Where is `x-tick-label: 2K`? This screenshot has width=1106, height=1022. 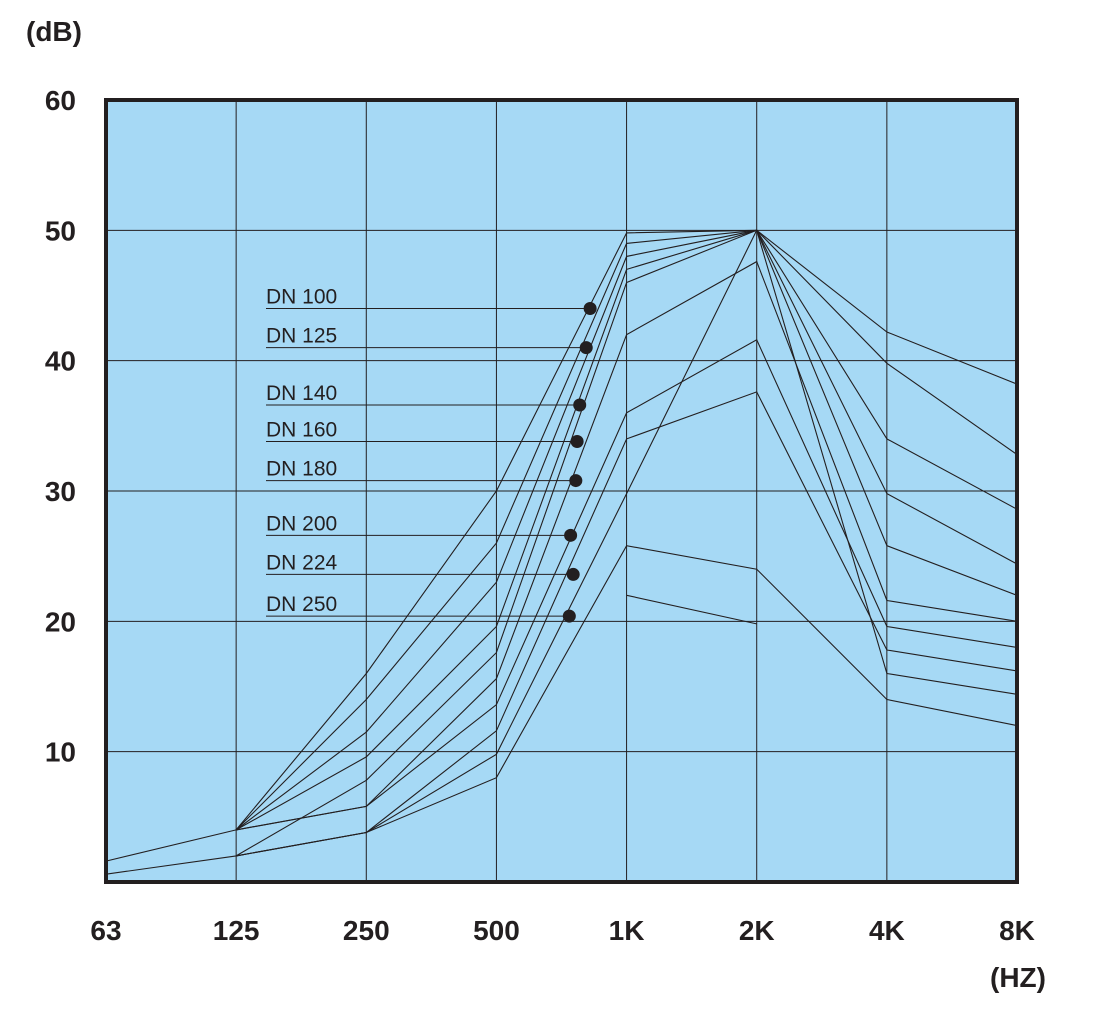
x-tick-label: 2K is located at coordinates (757, 930).